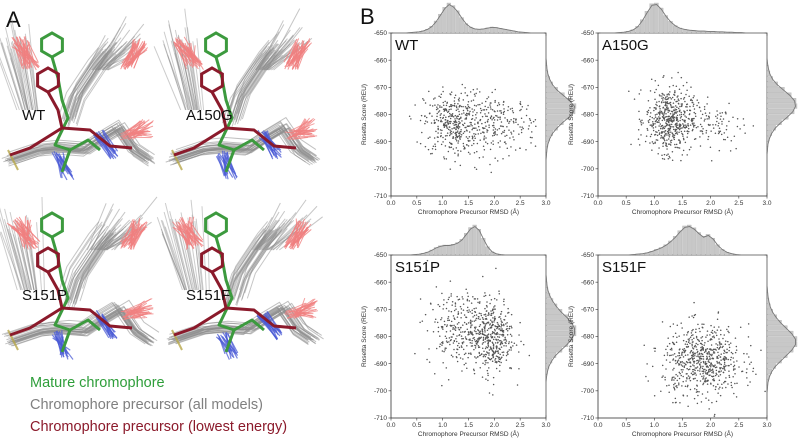 The width and height of the screenshot is (800, 441). I want to click on x-tick-label: 1.0, so click(654, 203).